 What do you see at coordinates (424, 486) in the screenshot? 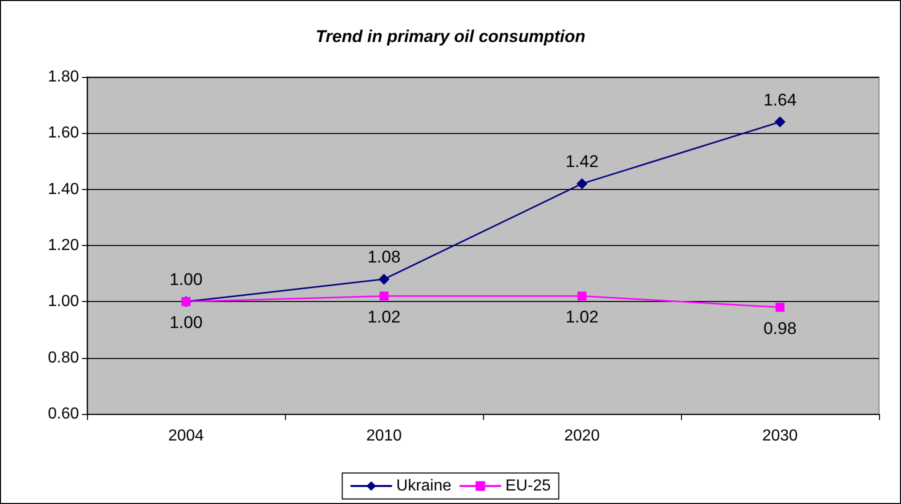
I see `legend-label: Ukraine` at bounding box center [424, 486].